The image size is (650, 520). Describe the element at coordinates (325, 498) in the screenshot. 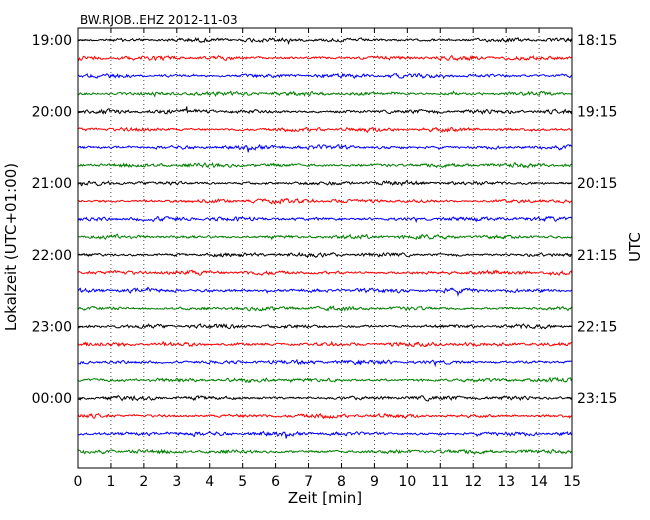

I see `x-axis-label: Zeit [min]` at that location.